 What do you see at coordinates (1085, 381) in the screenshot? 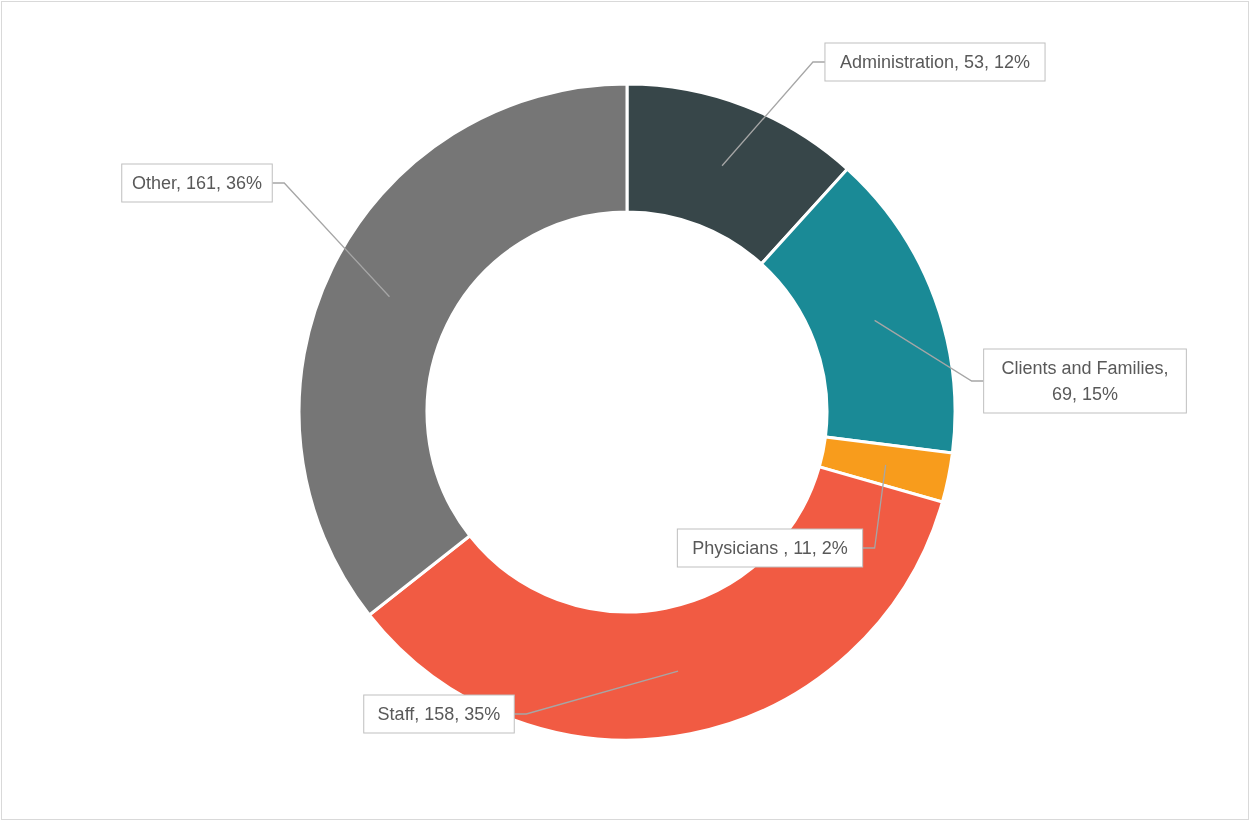
I see `slice-label: Clients and Families, 69, 15%` at bounding box center [1085, 381].